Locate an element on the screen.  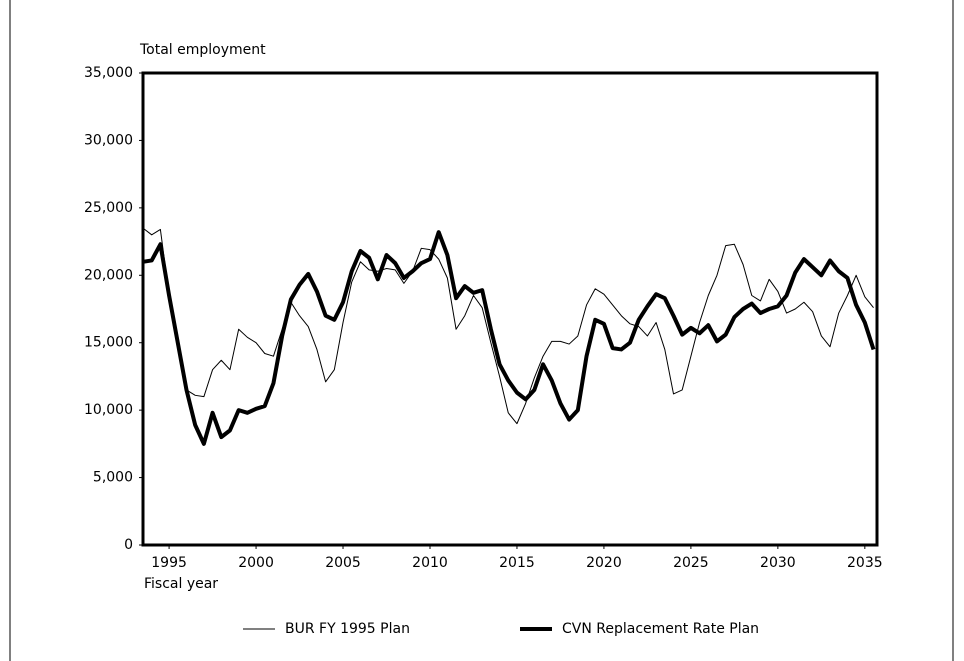
x-tick-label: 2030 is located at coordinates (778, 563).